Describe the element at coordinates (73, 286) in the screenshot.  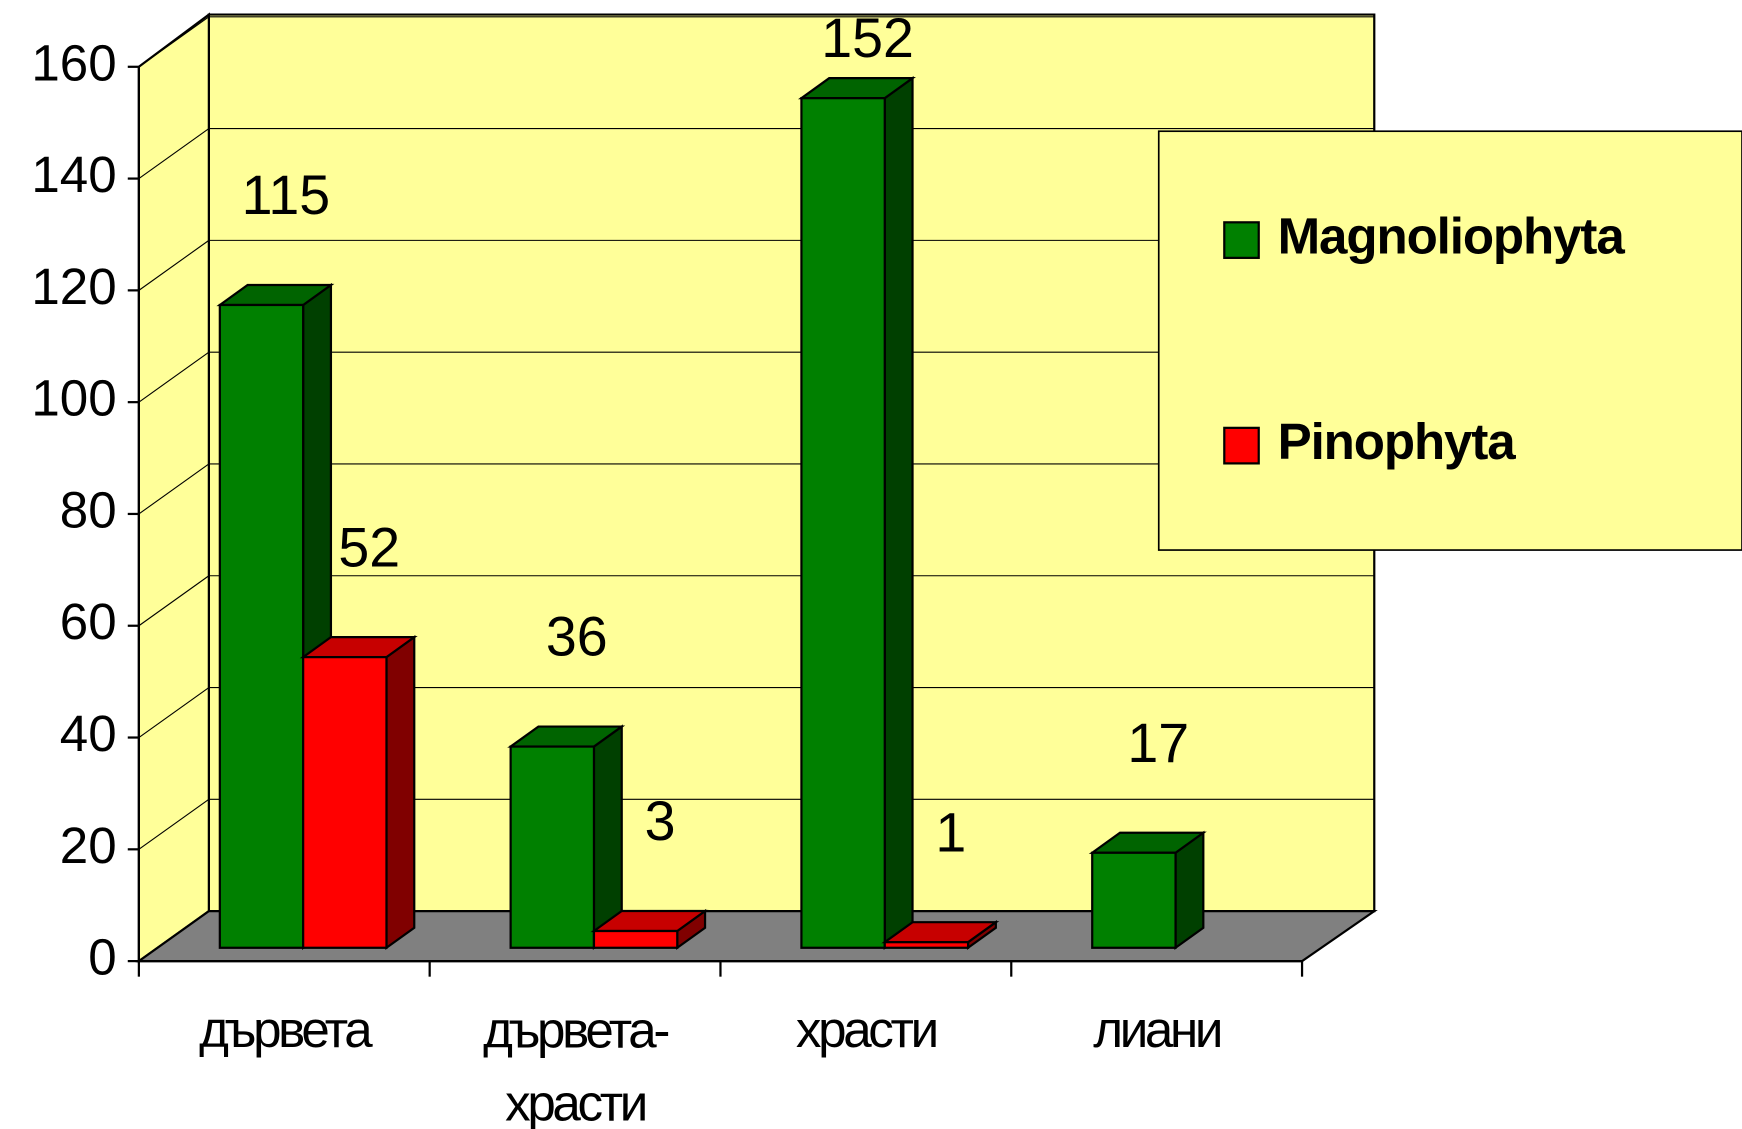
I see `y-tick-label: 120` at that location.